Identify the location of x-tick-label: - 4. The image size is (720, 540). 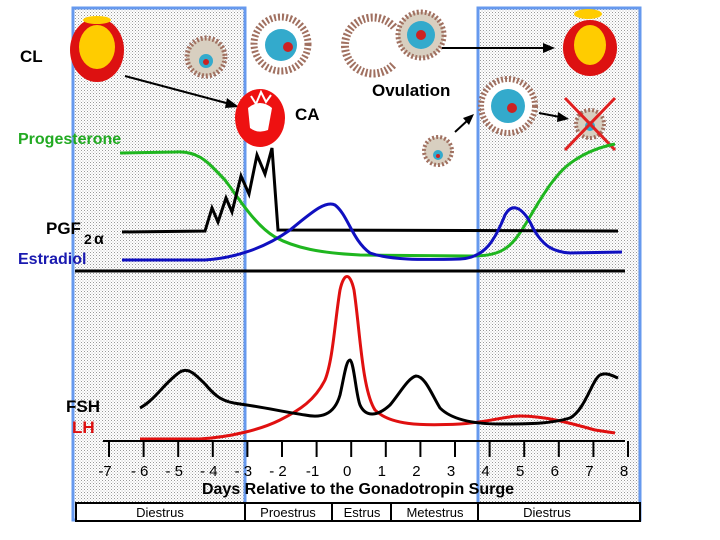
(209, 471).